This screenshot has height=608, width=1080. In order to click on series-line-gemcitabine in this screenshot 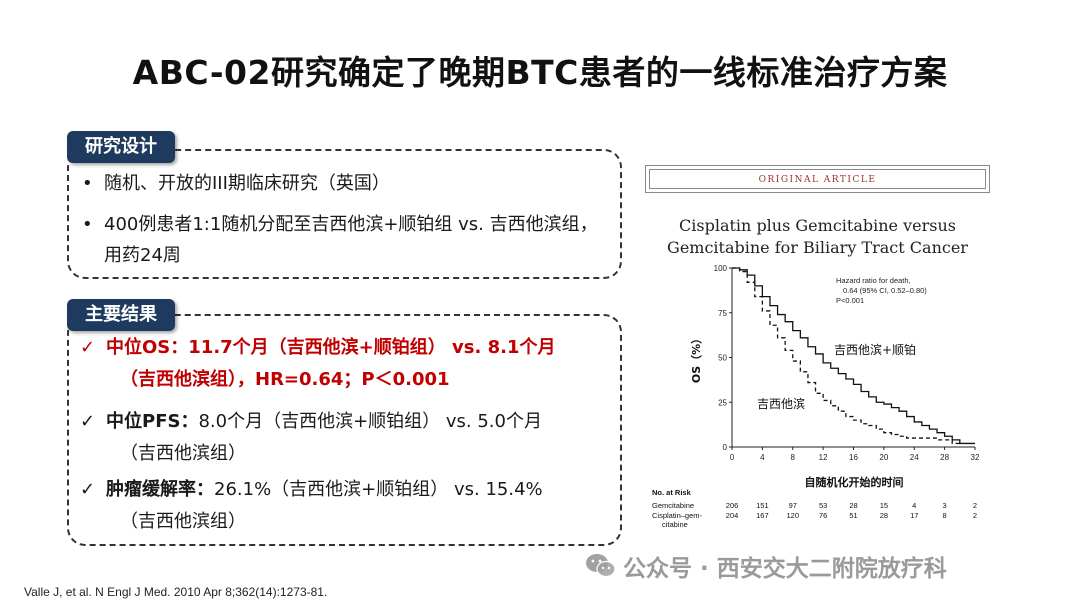, I will do `click(846, 356)`.